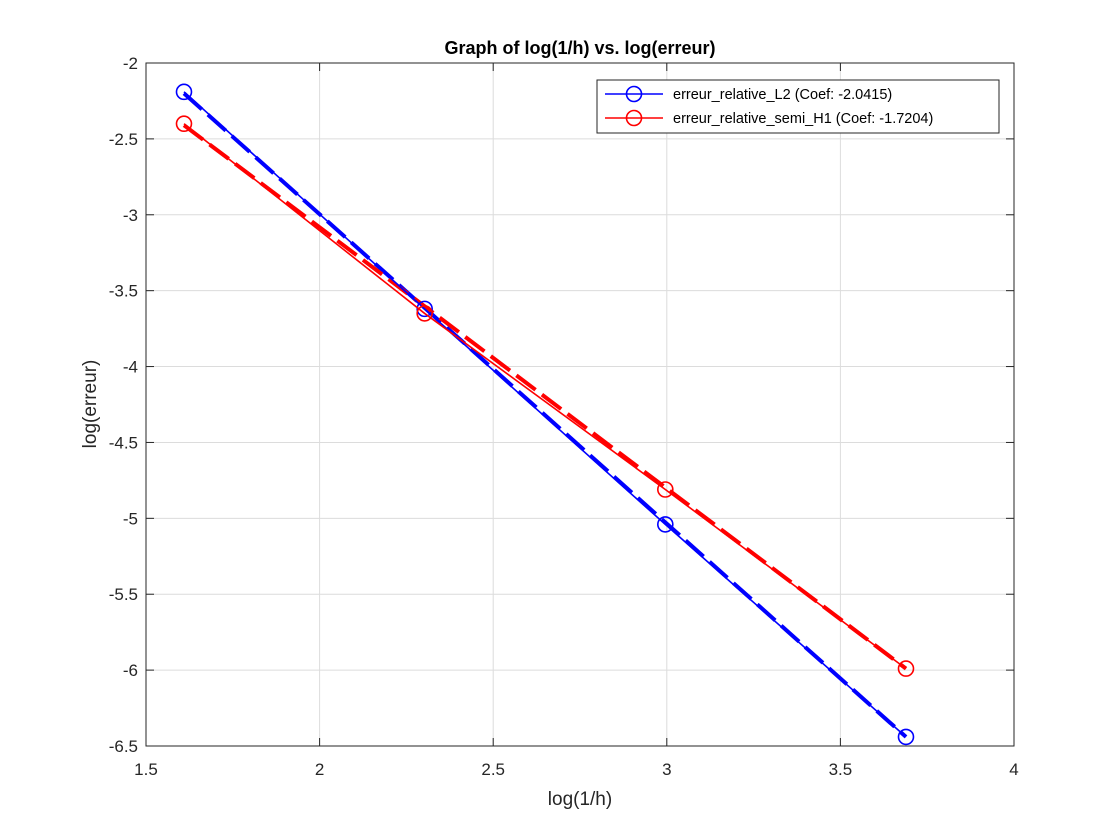 This screenshot has height=840, width=1120. What do you see at coordinates (130, 670) in the screenshot?
I see `y-tick-label: -6` at bounding box center [130, 670].